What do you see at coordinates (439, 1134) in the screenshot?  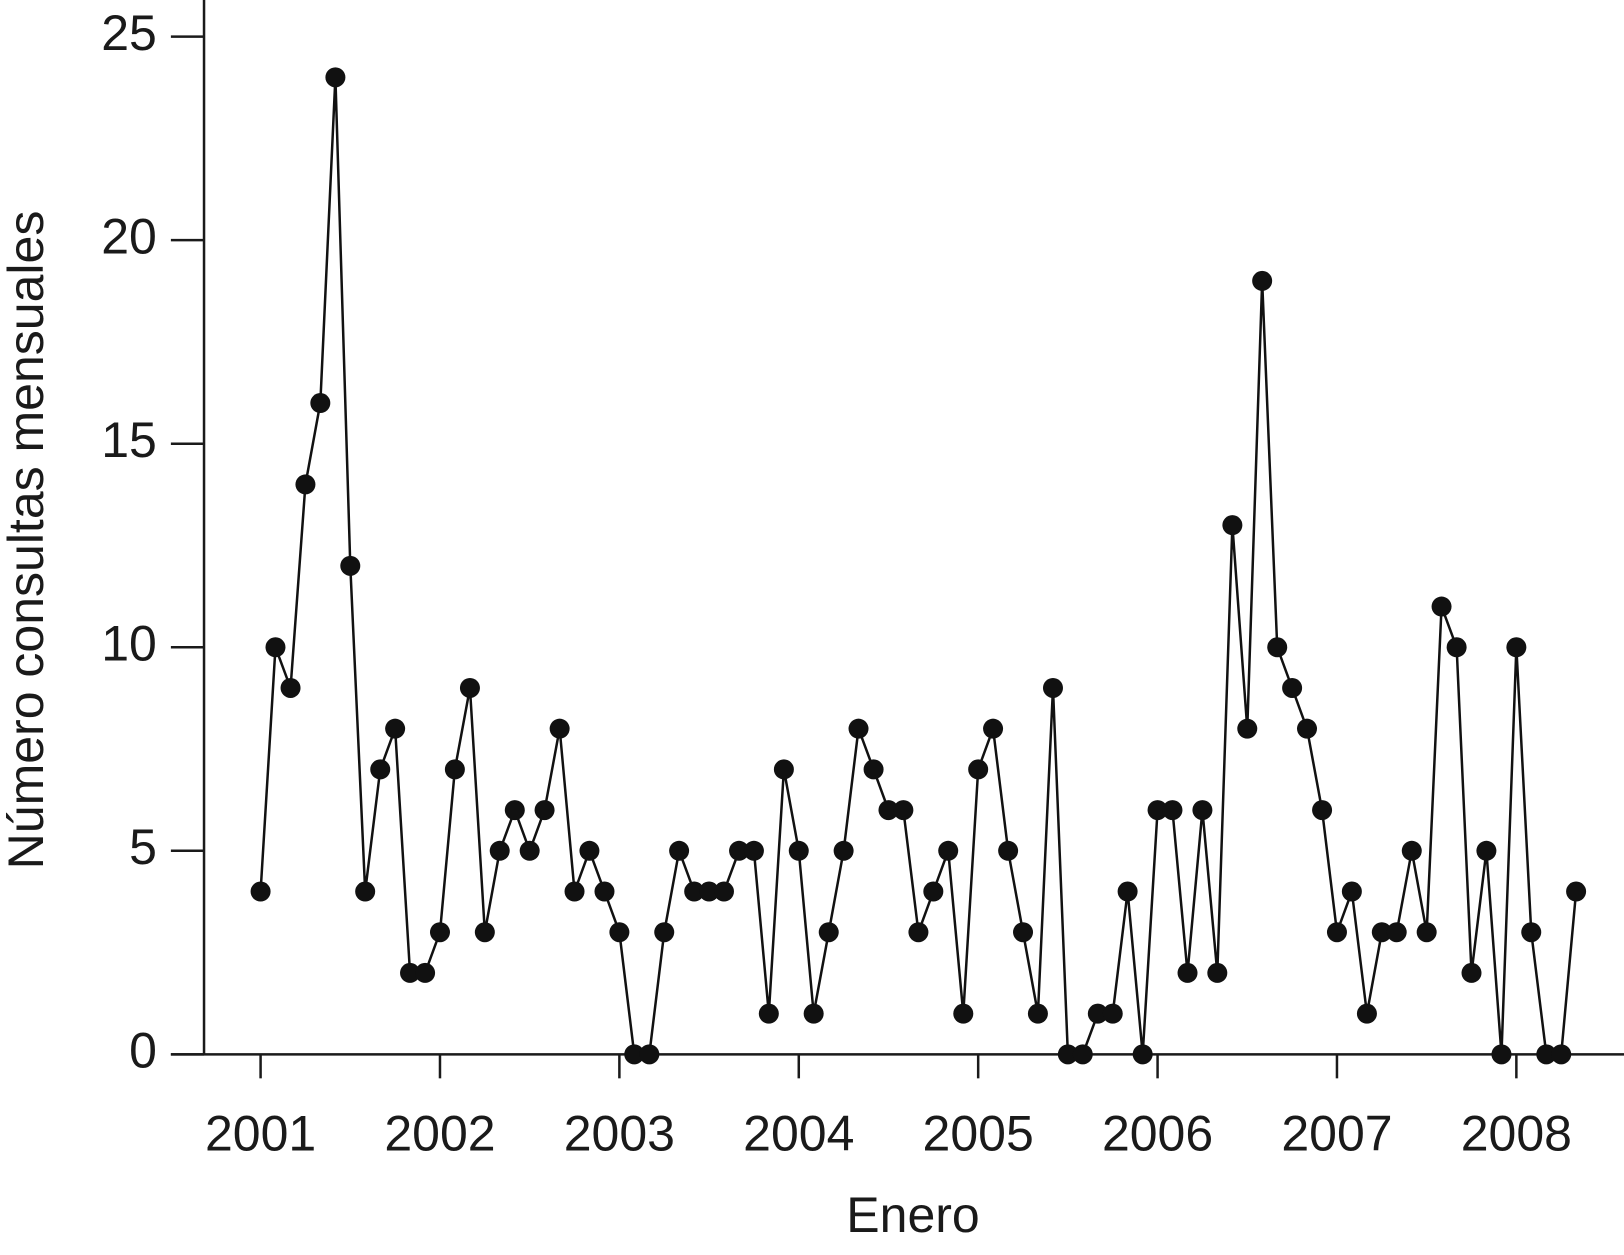 I see `x-tick-label: 2002` at bounding box center [439, 1134].